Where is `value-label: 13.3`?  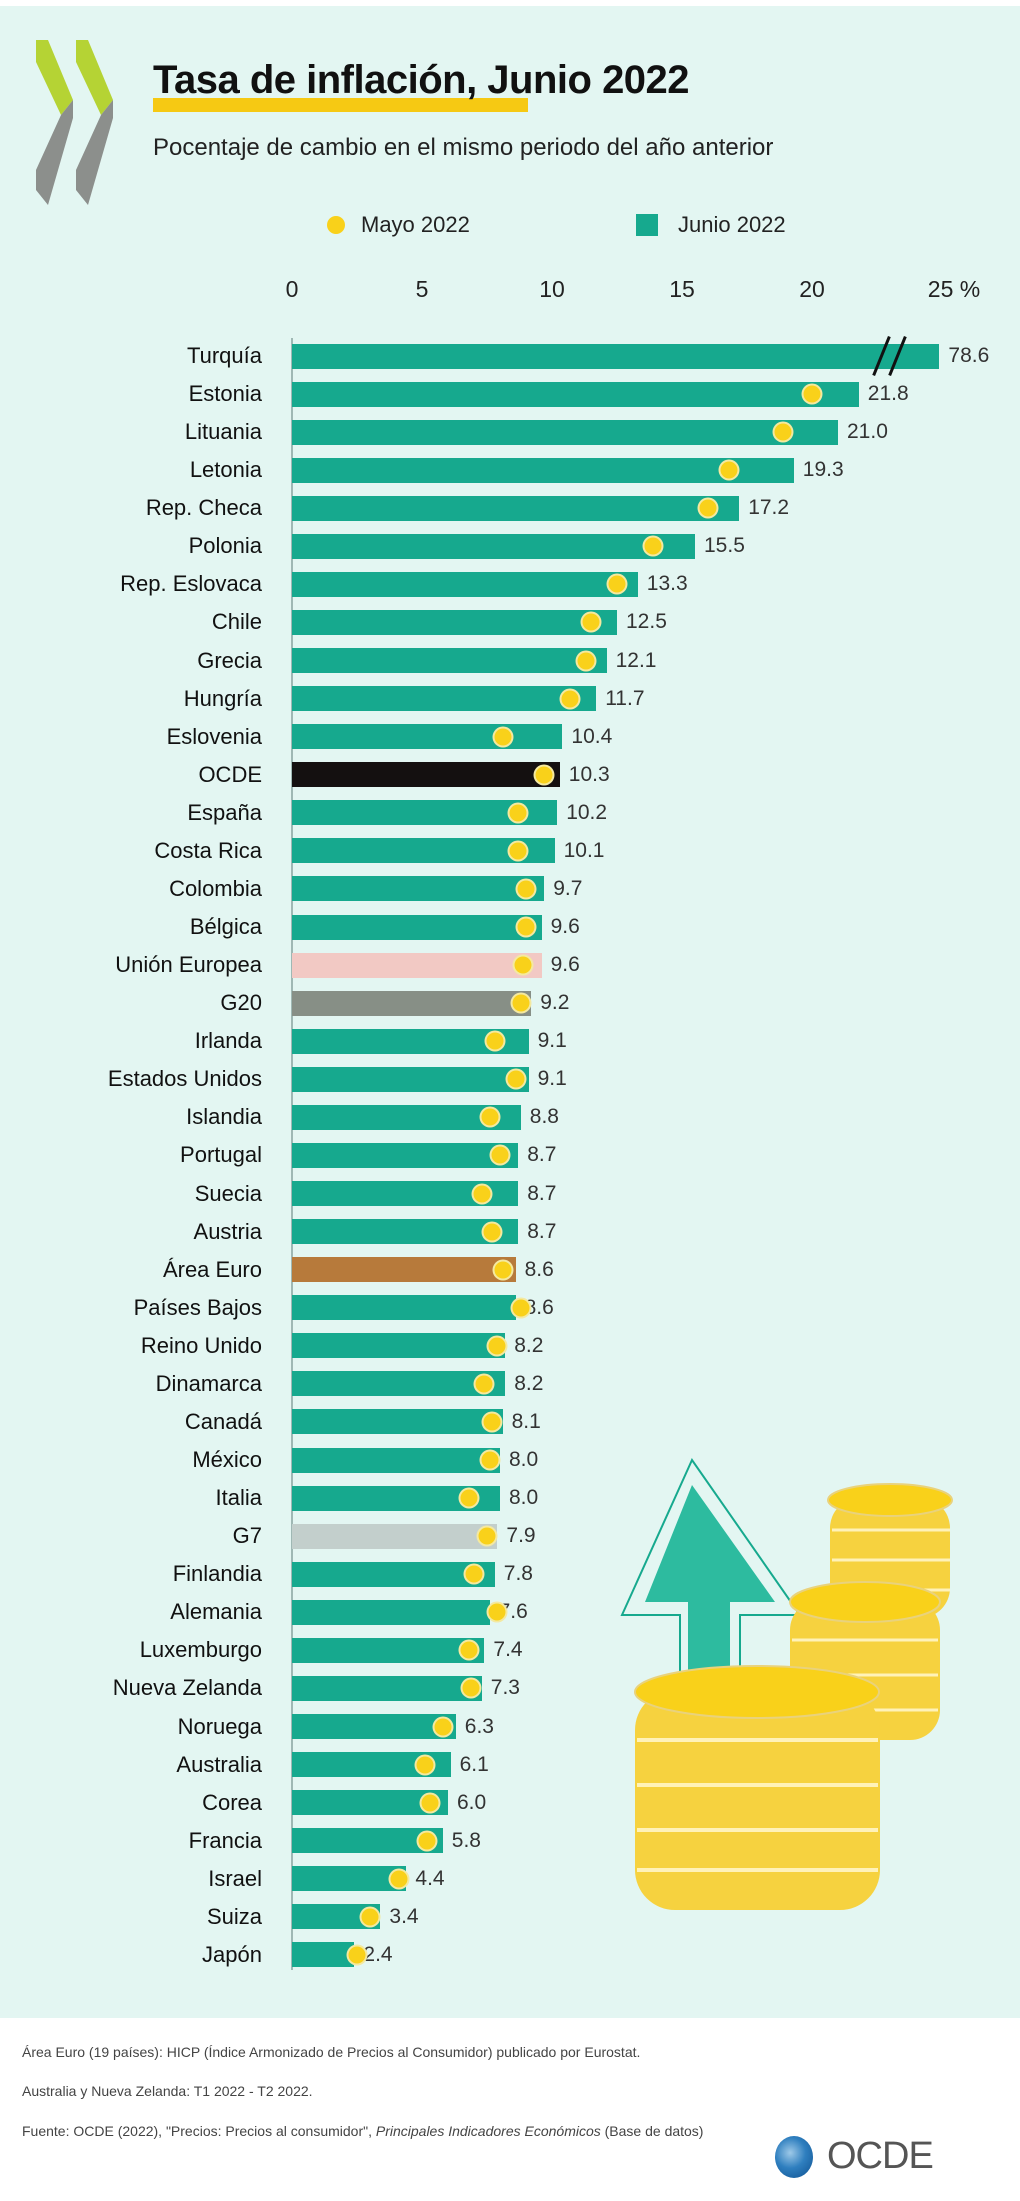 value-label: 13.3 is located at coordinates (667, 584).